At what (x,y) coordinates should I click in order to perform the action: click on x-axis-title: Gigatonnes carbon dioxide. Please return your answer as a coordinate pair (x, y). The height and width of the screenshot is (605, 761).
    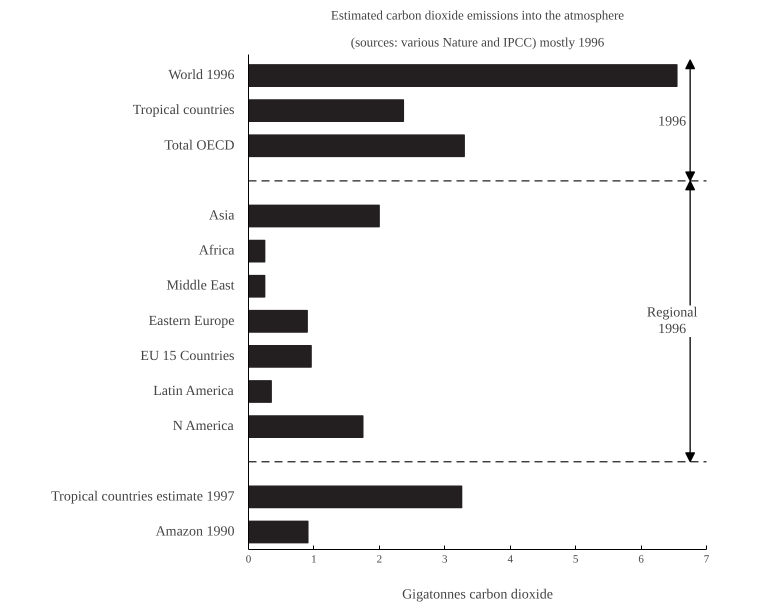
    Looking at the image, I should click on (477, 595).